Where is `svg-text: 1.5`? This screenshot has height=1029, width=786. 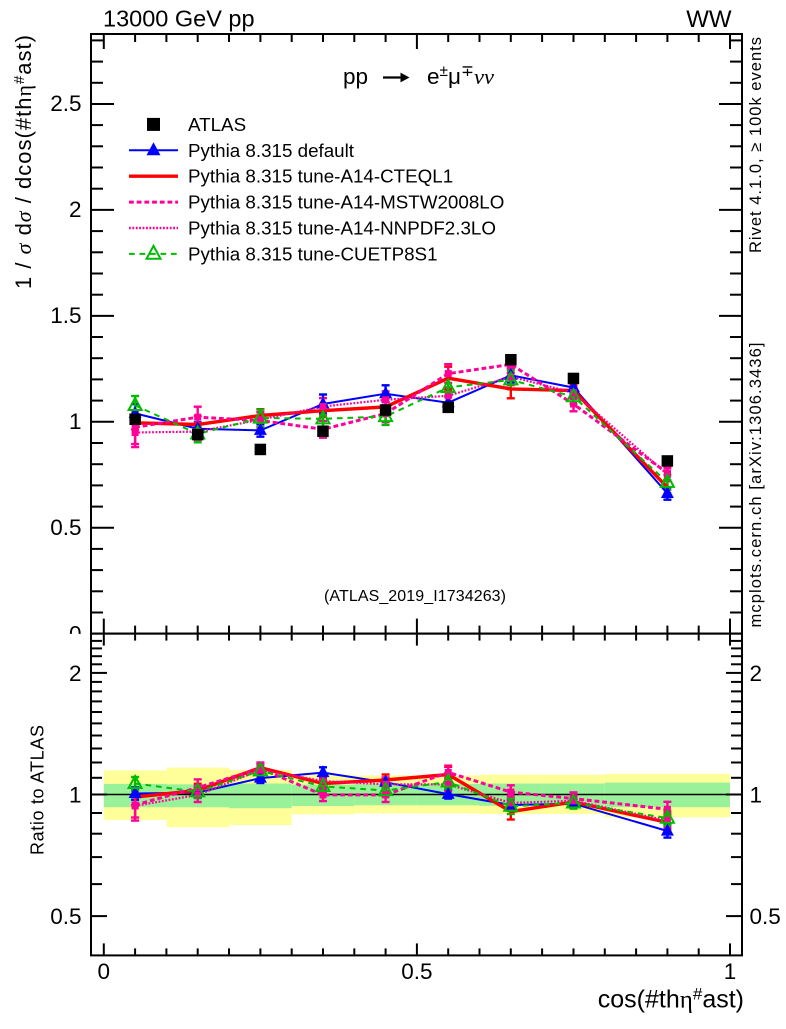 svg-text: 1.5 is located at coordinates (65, 315).